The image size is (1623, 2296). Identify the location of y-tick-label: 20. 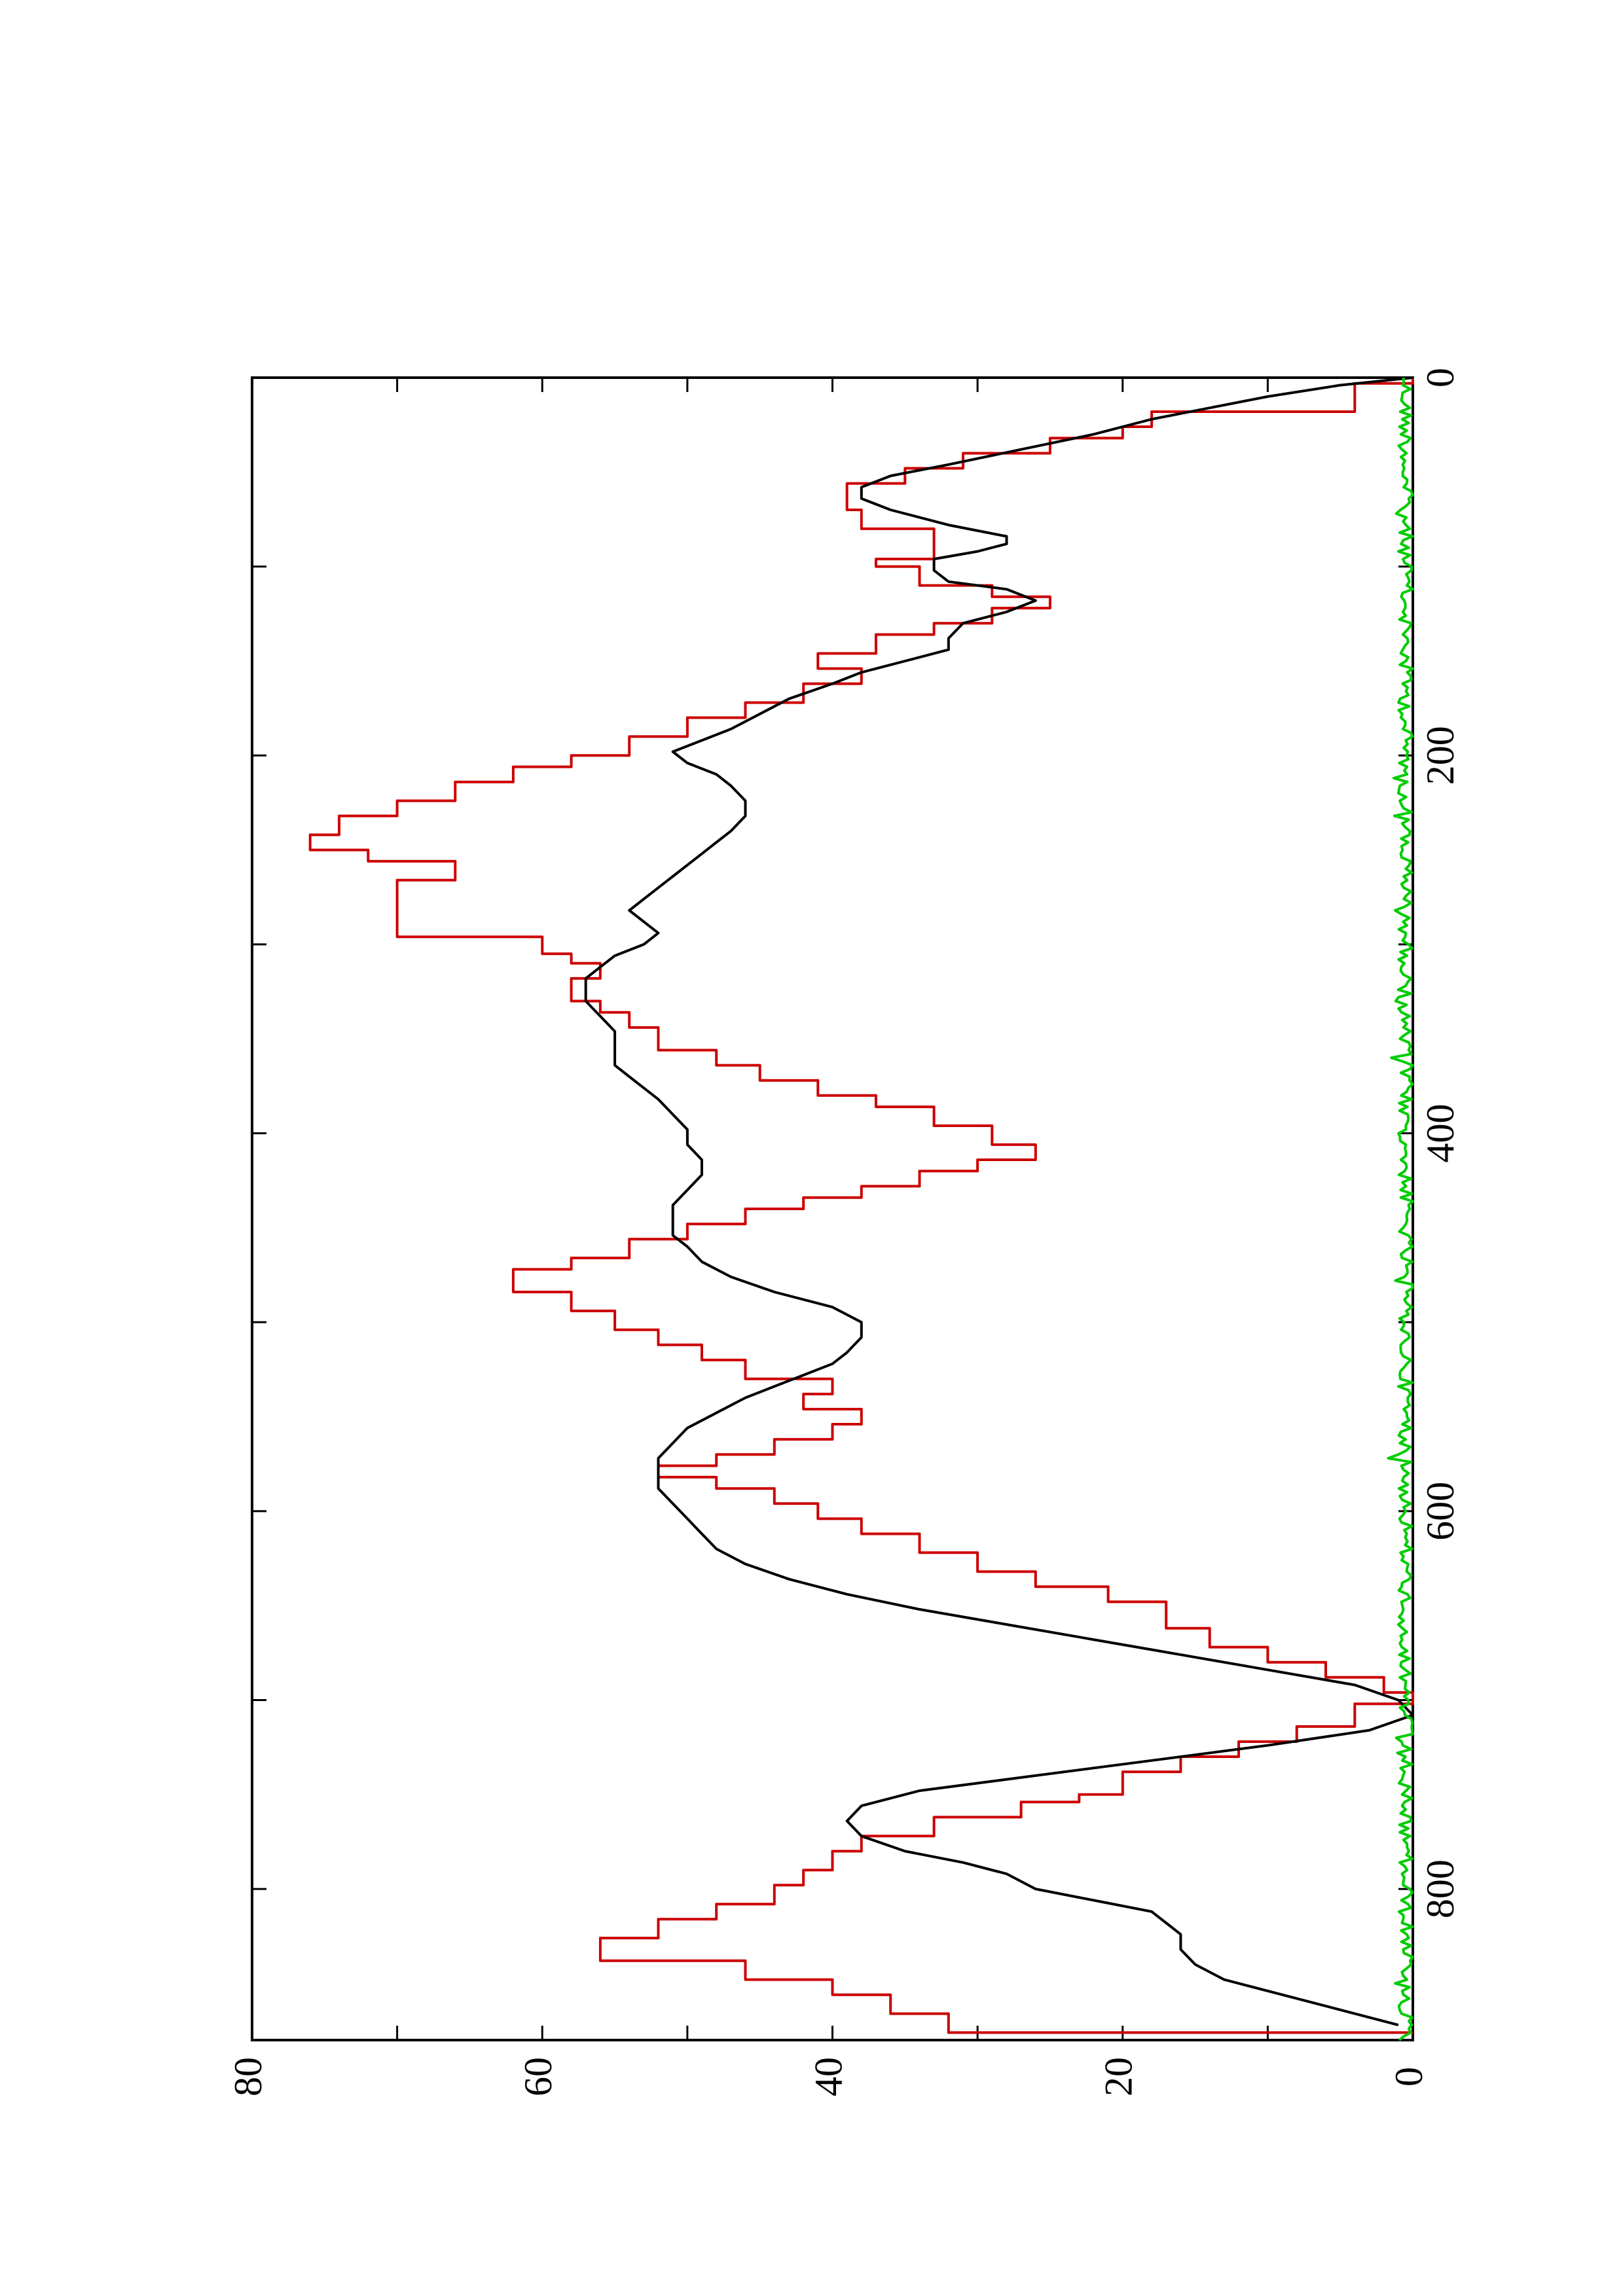
(1118, 2076).